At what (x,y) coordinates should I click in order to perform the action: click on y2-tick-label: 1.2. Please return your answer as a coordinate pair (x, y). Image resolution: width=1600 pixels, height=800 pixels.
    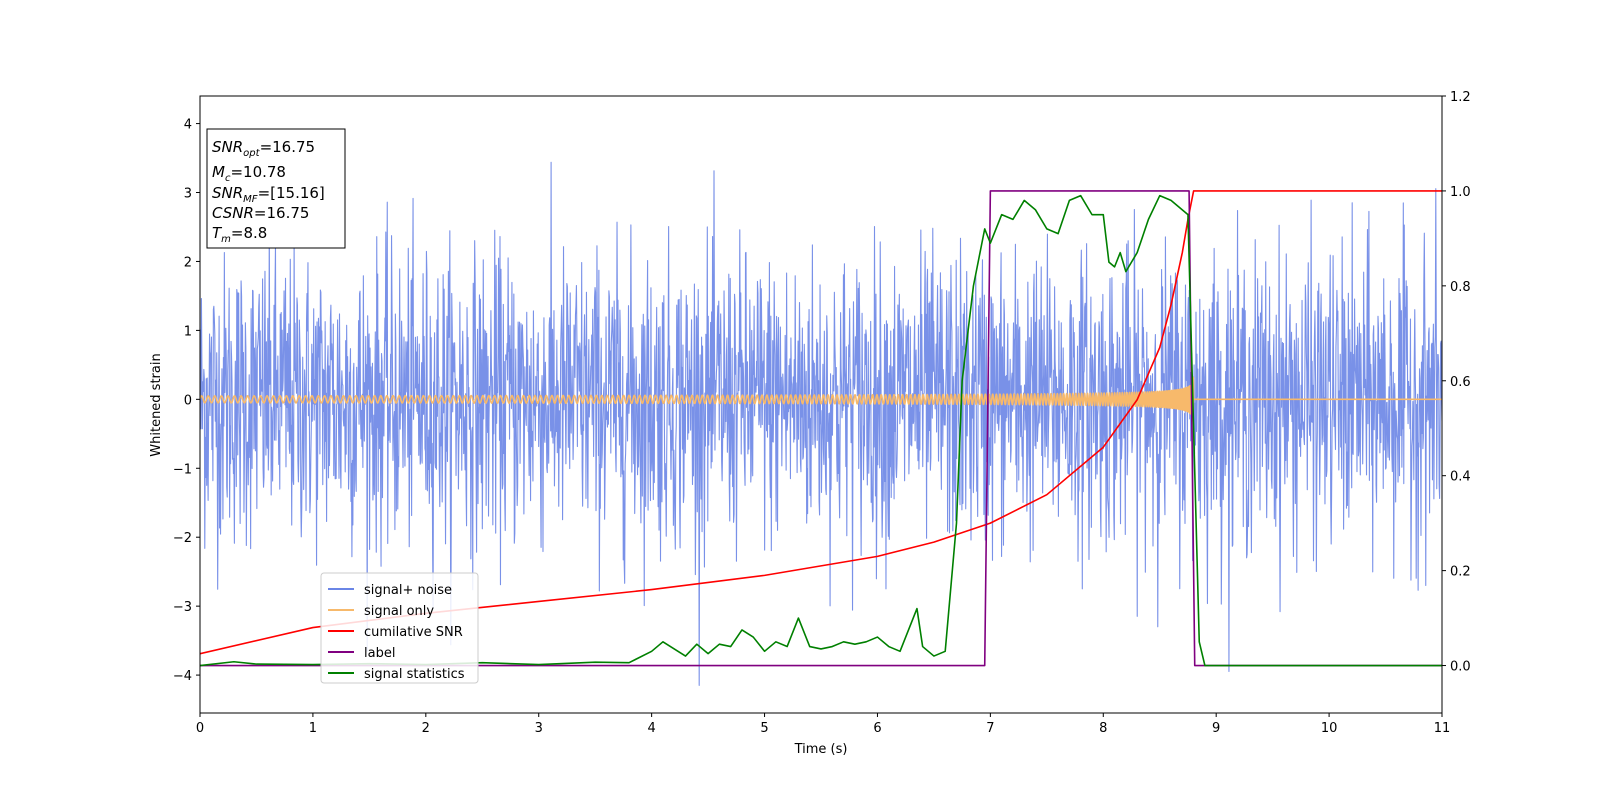
    Looking at the image, I should click on (1460, 97).